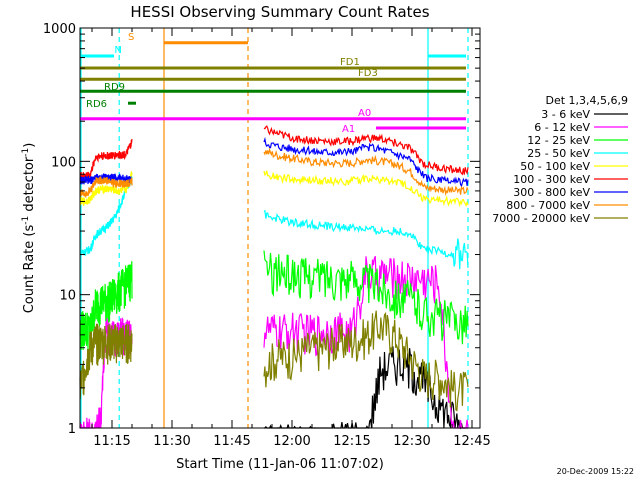 Image resolution: width=640 pixels, height=480 pixels. Describe the element at coordinates (555, 166) in the screenshot. I see `legend-label: 50 - 100 keV` at that location.